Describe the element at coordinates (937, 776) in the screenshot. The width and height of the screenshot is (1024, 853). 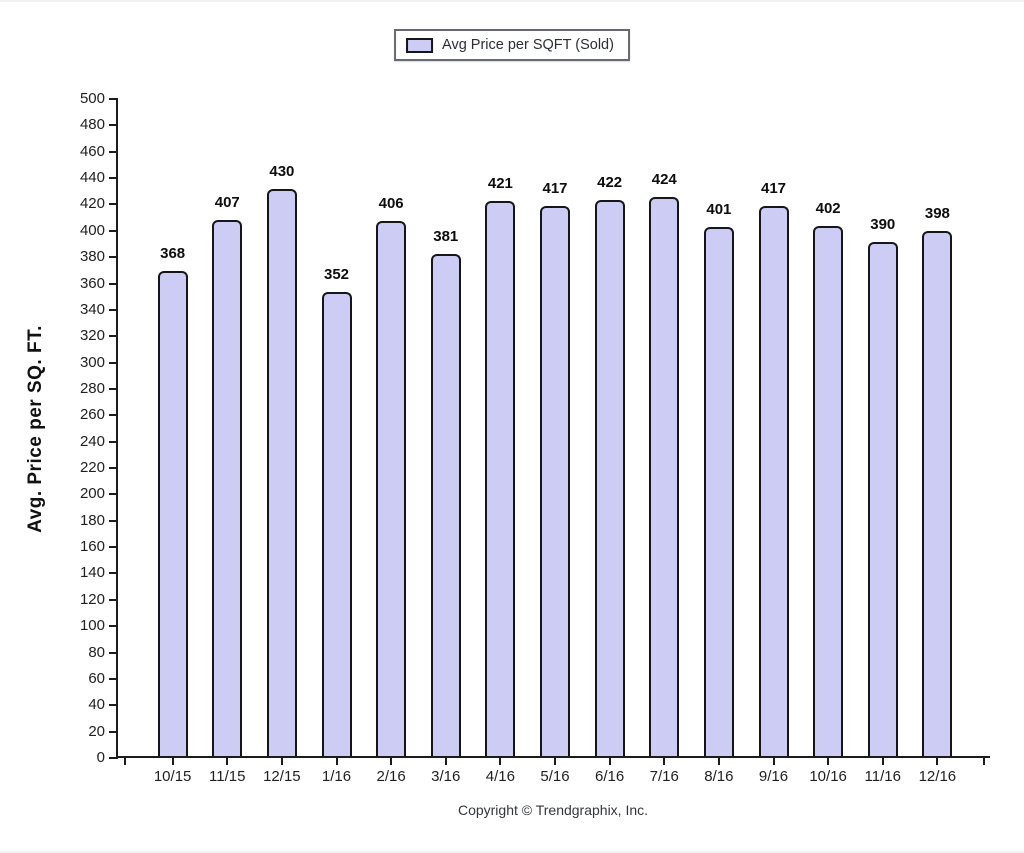
I see `x-tick-label: 12/16` at that location.